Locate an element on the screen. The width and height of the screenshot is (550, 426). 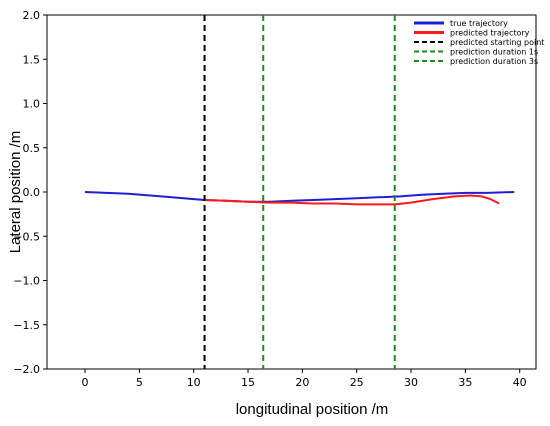
x-tick-label: 20 is located at coordinates (302, 382).